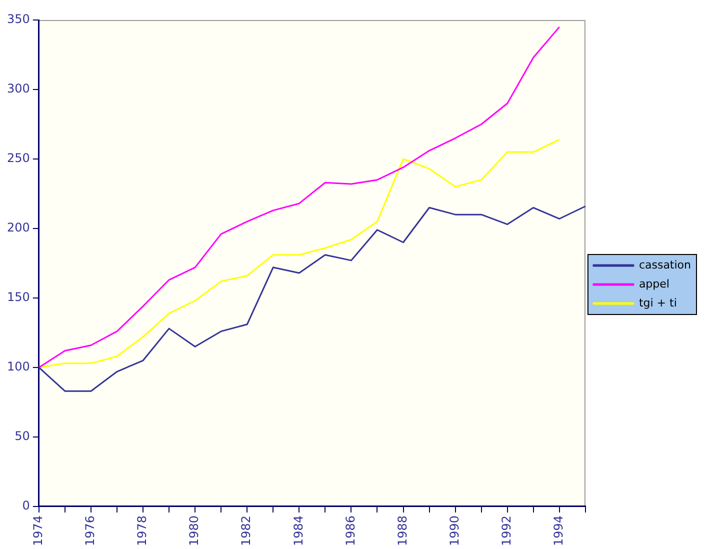 The width and height of the screenshot is (709, 549). Describe the element at coordinates (18, 227) in the screenshot. I see `y-tick-label: 200` at that location.